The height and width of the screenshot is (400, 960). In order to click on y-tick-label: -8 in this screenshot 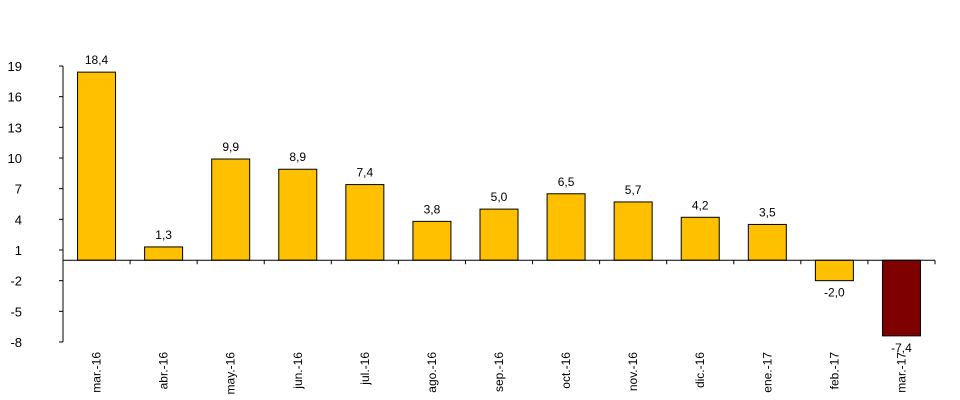, I will do `click(16, 342)`.